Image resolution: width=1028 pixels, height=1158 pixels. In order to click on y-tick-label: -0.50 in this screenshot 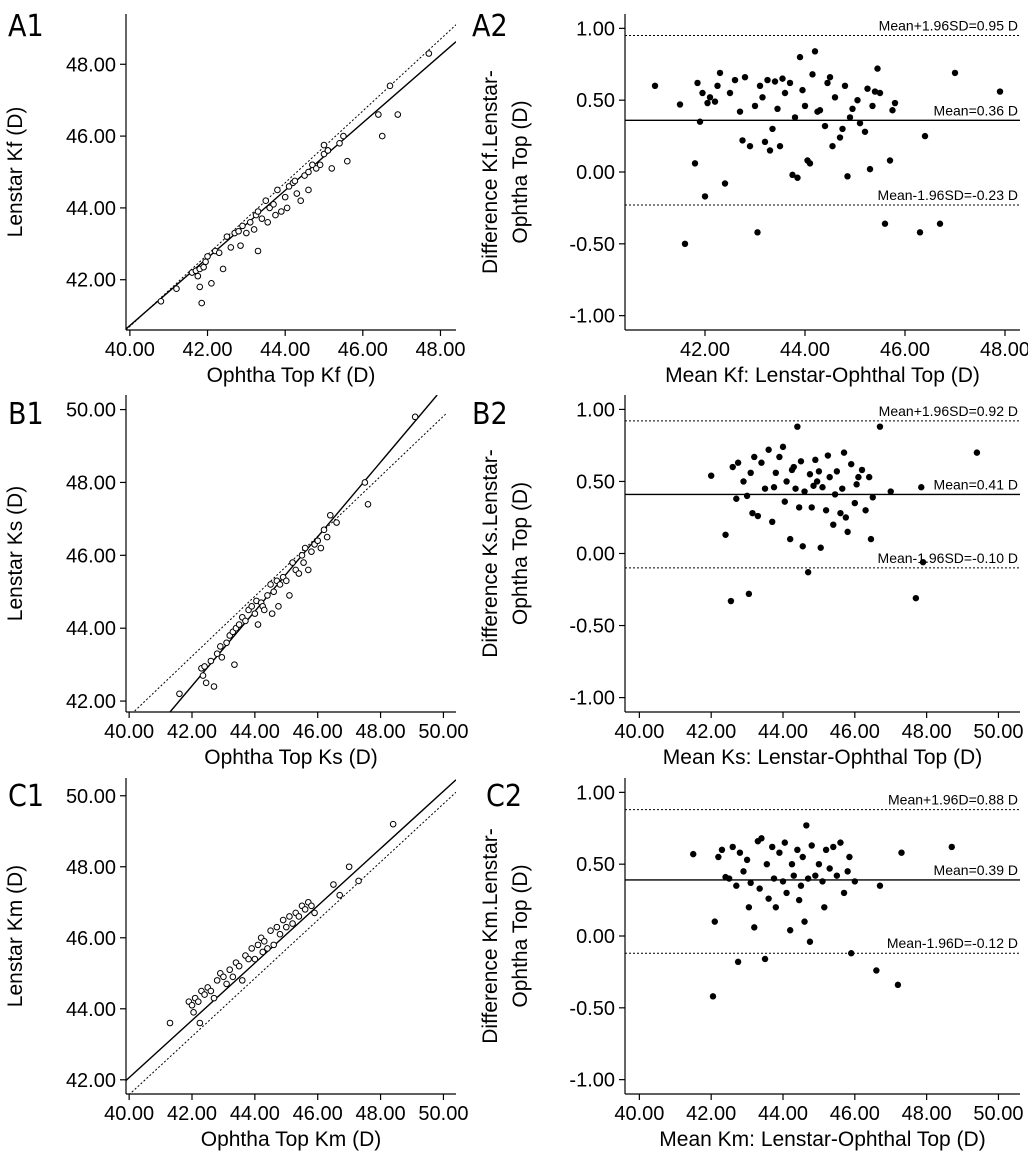, I will do `click(592, 627)`.